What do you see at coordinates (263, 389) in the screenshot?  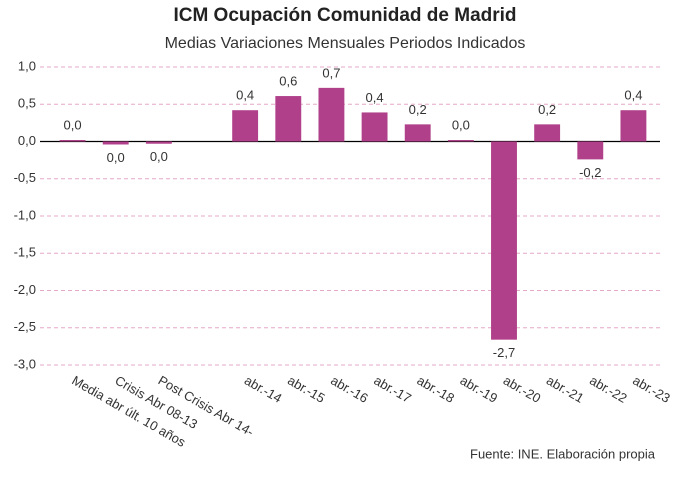 I see `x-tick-label: abr.-14` at bounding box center [263, 389].